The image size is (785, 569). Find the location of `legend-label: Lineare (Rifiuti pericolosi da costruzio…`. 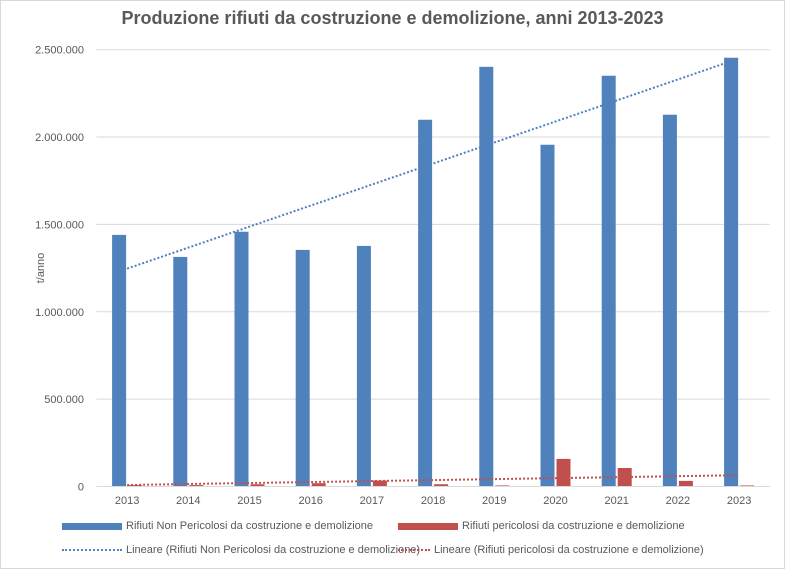

legend-label: Lineare (Rifiuti pericolosi da costruzio… is located at coordinates (569, 550).